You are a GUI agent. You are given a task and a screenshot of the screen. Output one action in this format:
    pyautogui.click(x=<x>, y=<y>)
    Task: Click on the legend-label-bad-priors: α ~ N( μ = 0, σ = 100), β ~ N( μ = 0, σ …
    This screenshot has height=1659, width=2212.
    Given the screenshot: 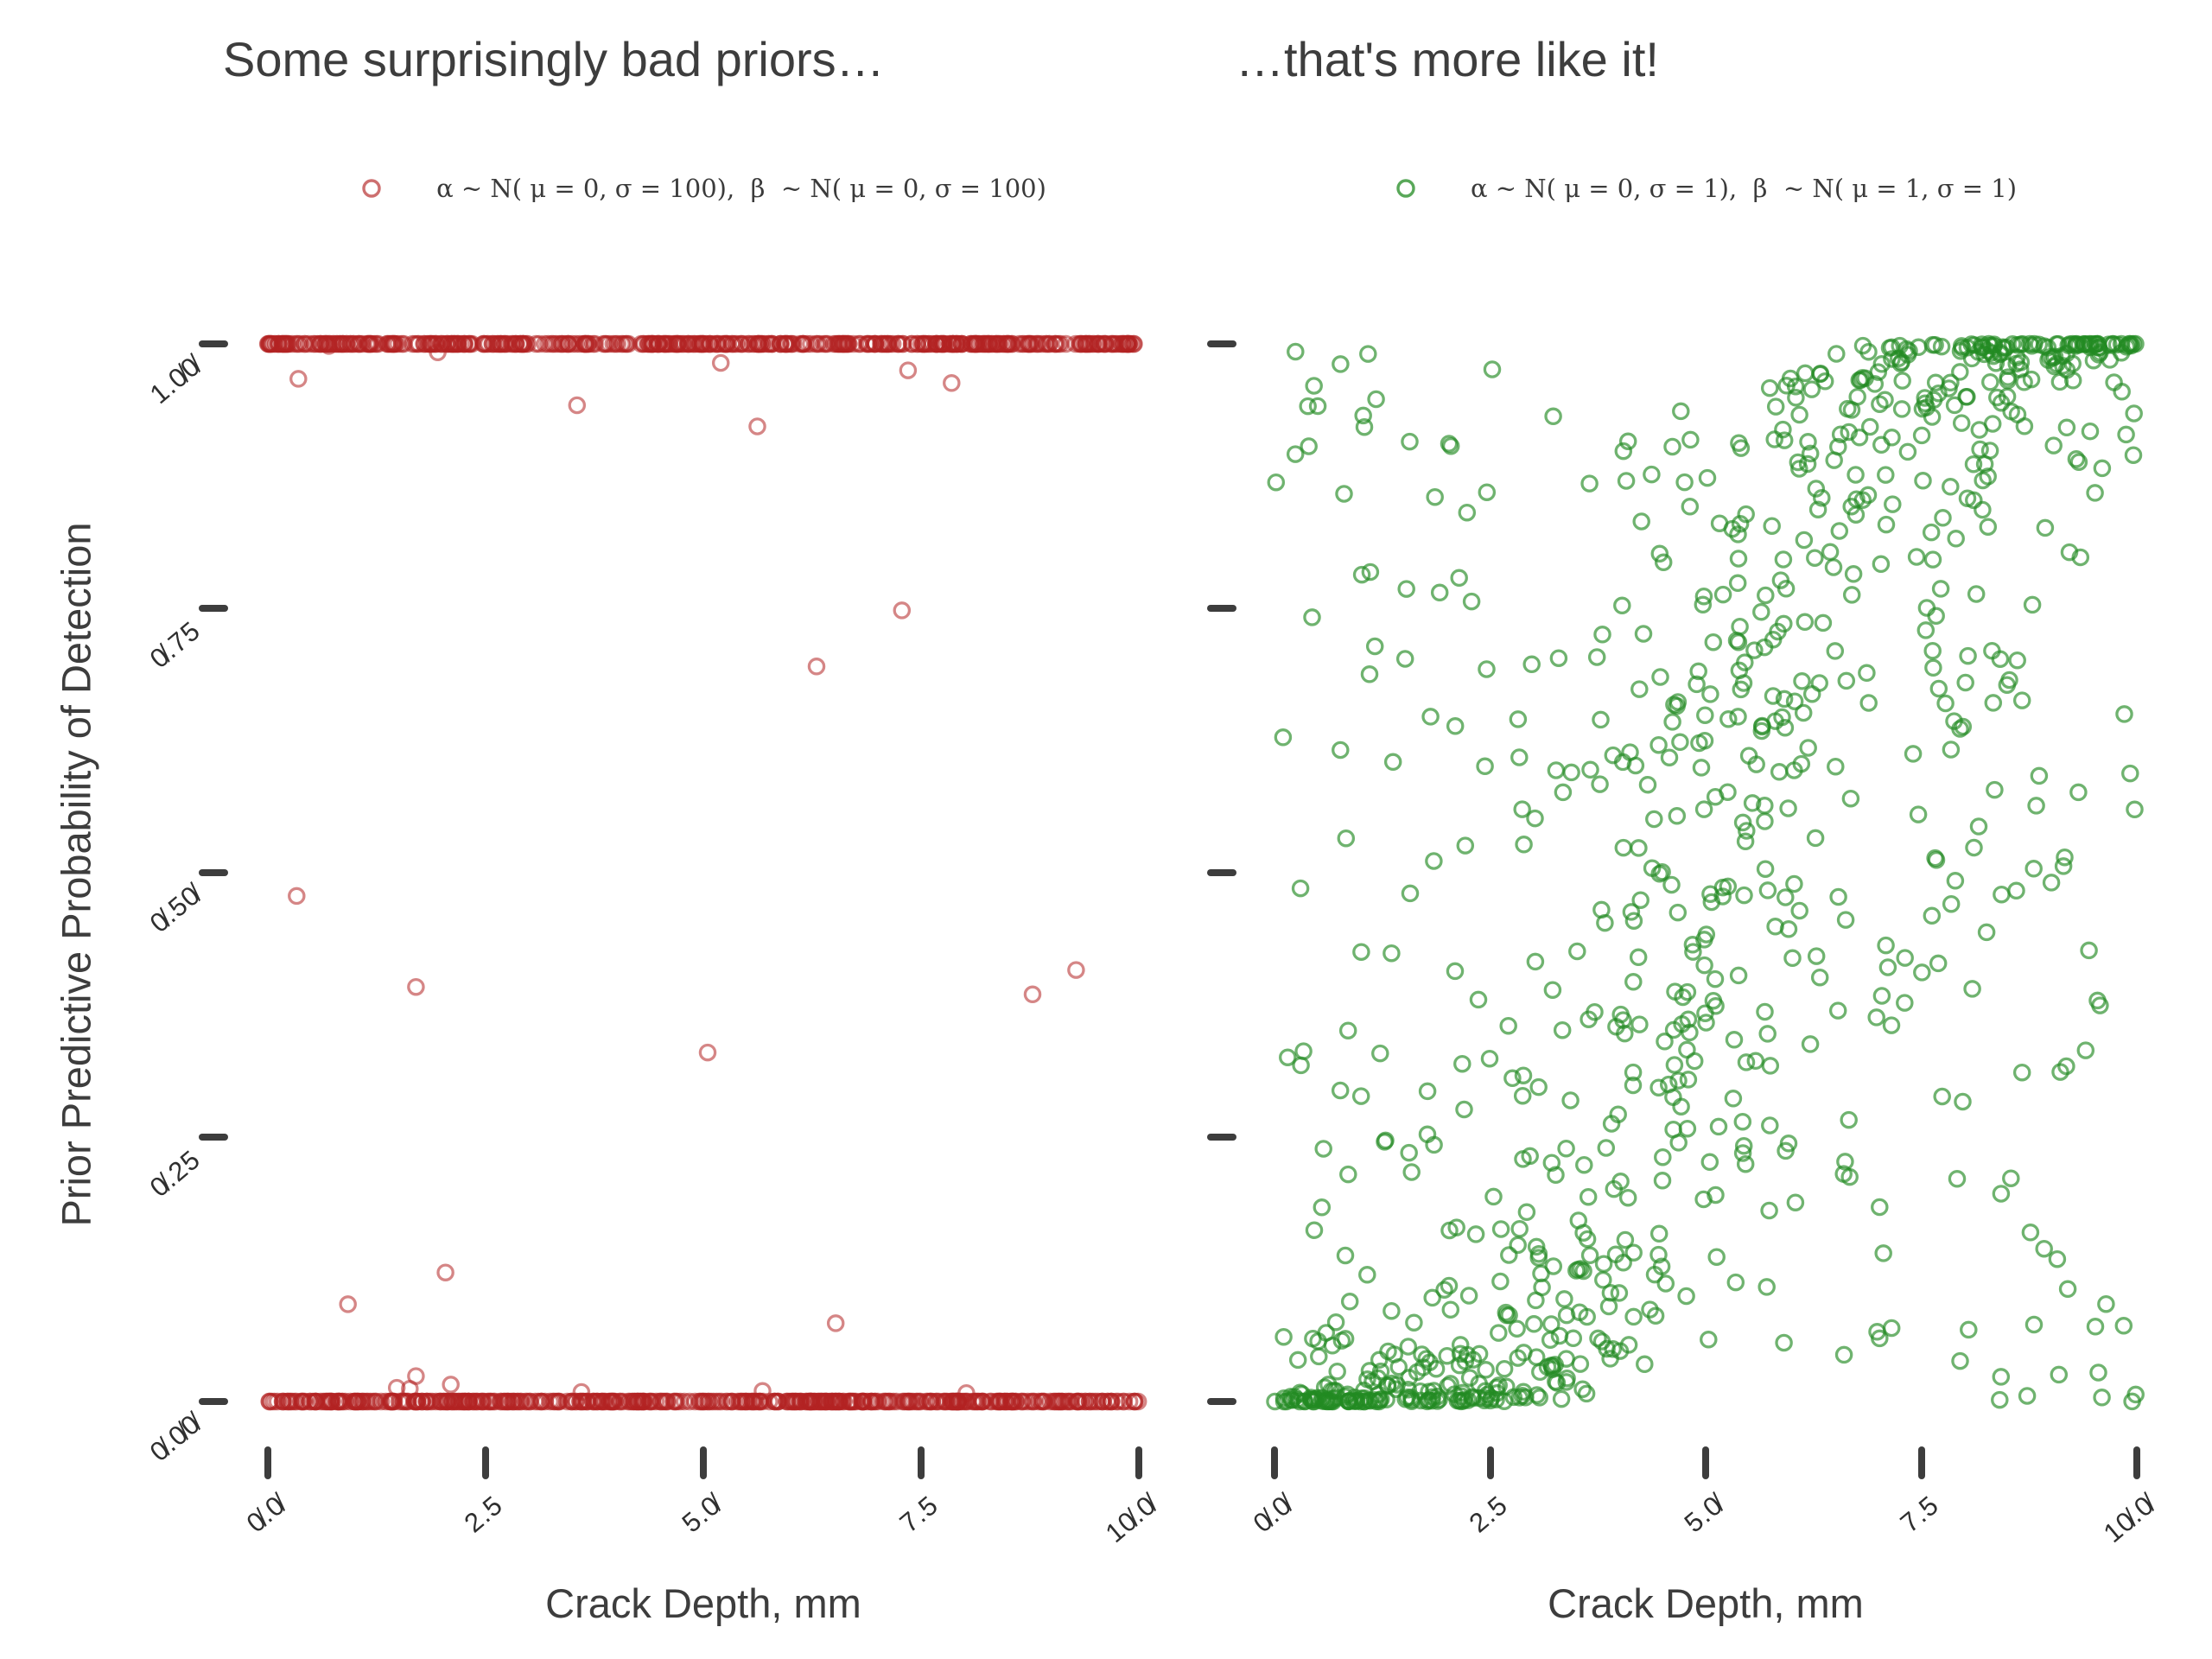 What is the action you would take?
    pyautogui.click(x=741, y=188)
    